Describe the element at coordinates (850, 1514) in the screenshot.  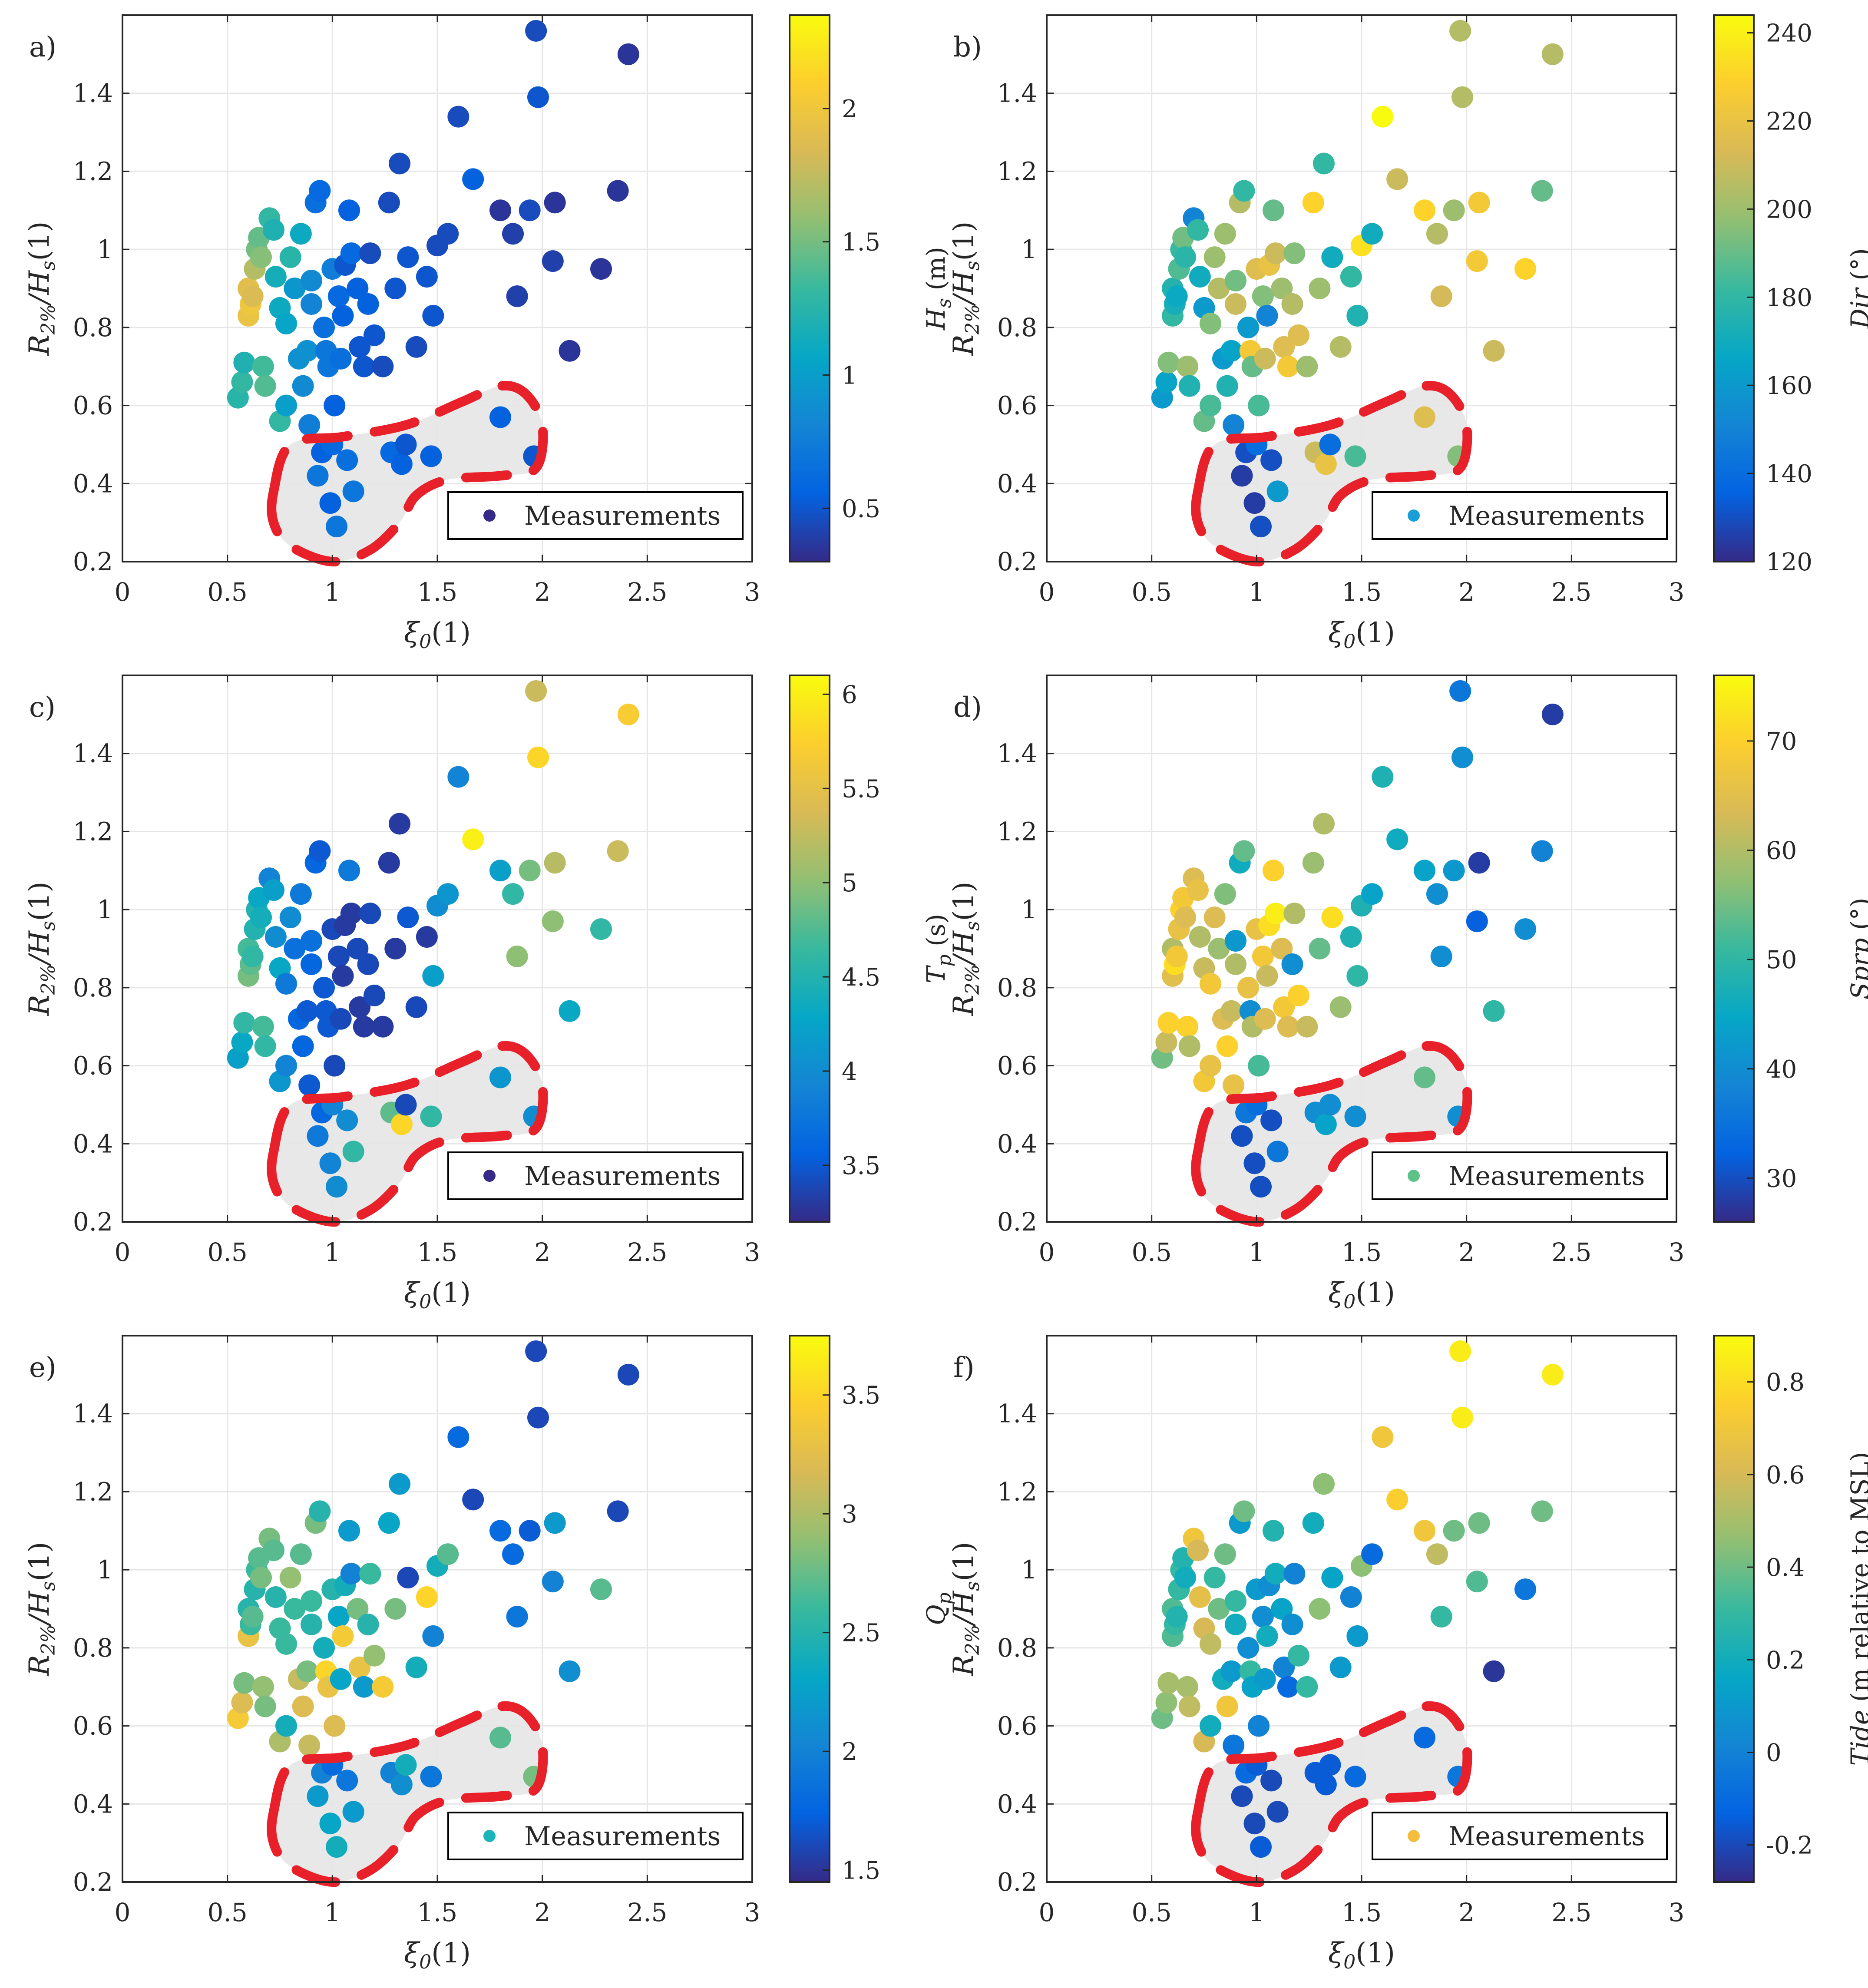
I see `colorbar-tick-label: 3` at that location.